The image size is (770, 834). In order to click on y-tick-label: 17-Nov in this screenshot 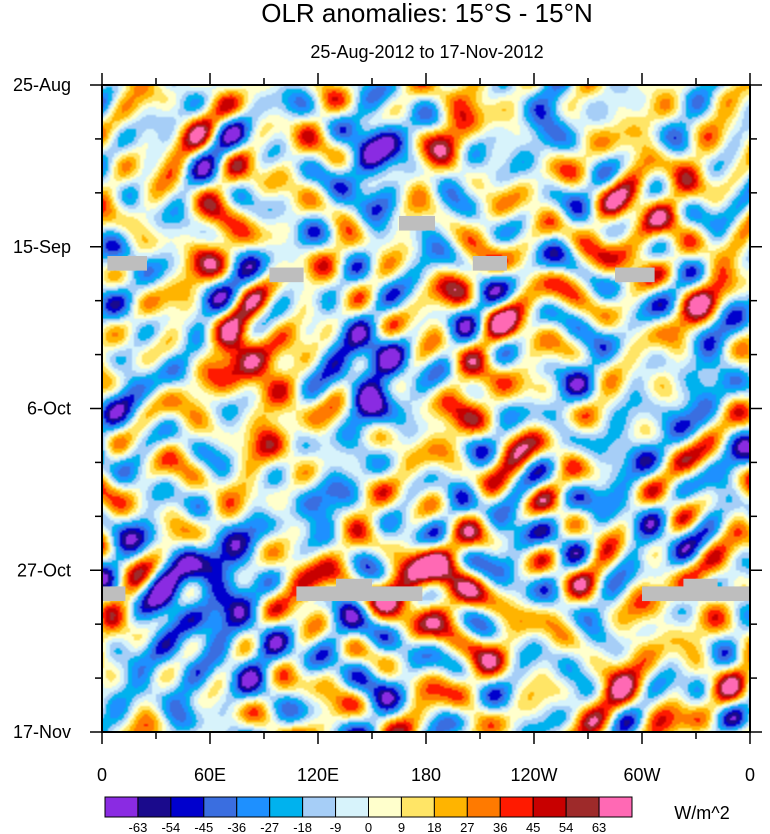, I will do `click(42, 732)`.